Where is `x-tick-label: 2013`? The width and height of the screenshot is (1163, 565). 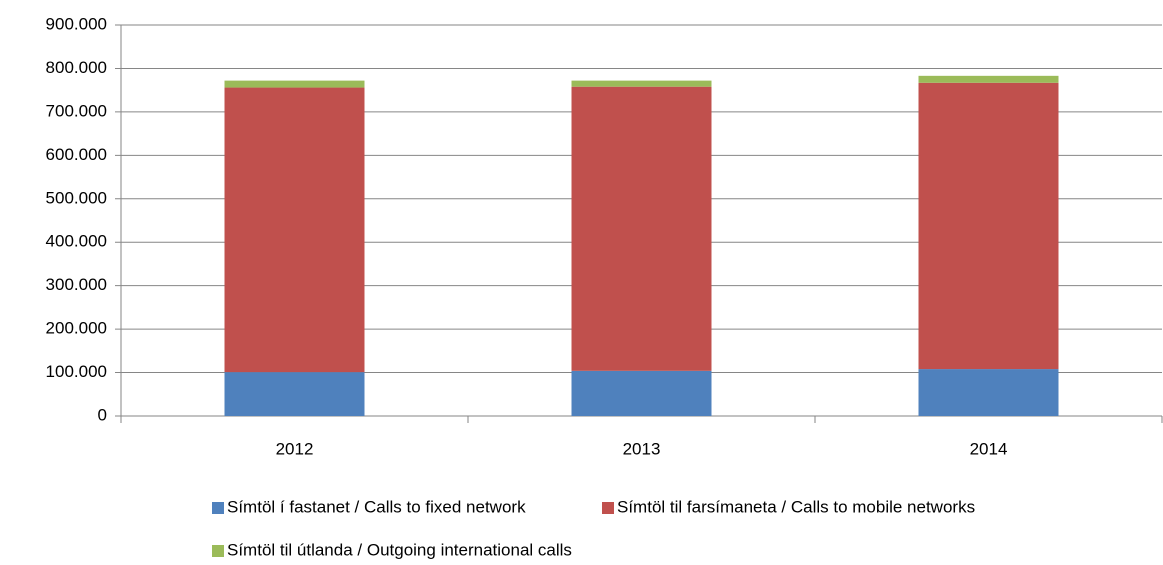 x-tick-label: 2013 is located at coordinates (642, 448).